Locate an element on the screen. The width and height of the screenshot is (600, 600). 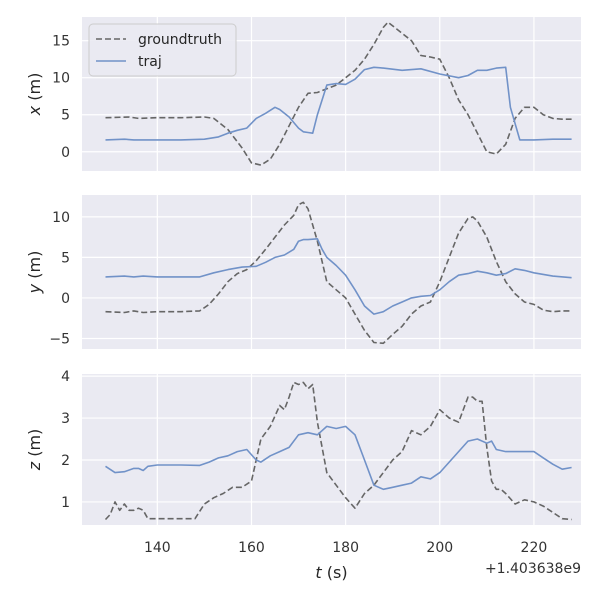
x-axis-label: t (s) is located at coordinates (331, 572).